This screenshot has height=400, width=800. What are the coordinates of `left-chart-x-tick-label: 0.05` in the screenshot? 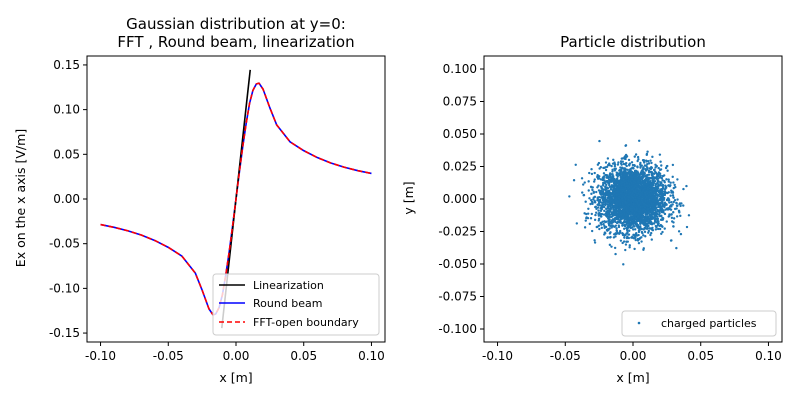 It's located at (303, 356).